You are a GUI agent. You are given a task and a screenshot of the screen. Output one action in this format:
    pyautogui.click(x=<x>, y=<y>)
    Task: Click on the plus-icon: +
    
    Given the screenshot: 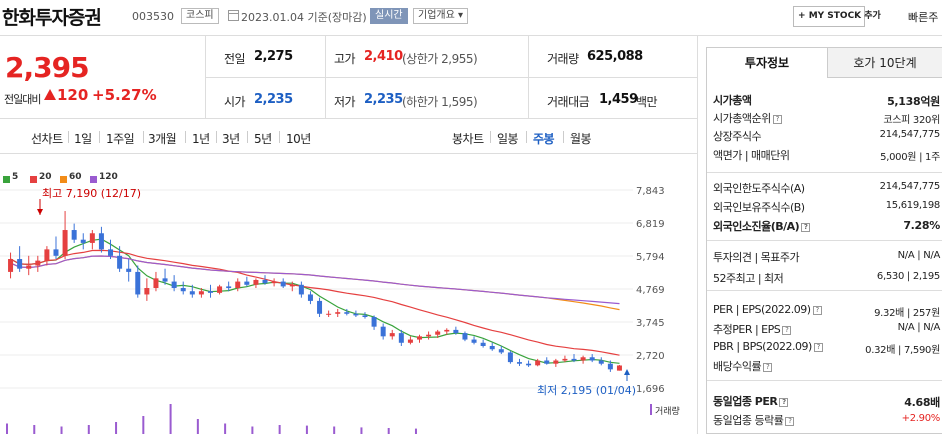 What is the action you would take?
    pyautogui.click(x=803, y=16)
    